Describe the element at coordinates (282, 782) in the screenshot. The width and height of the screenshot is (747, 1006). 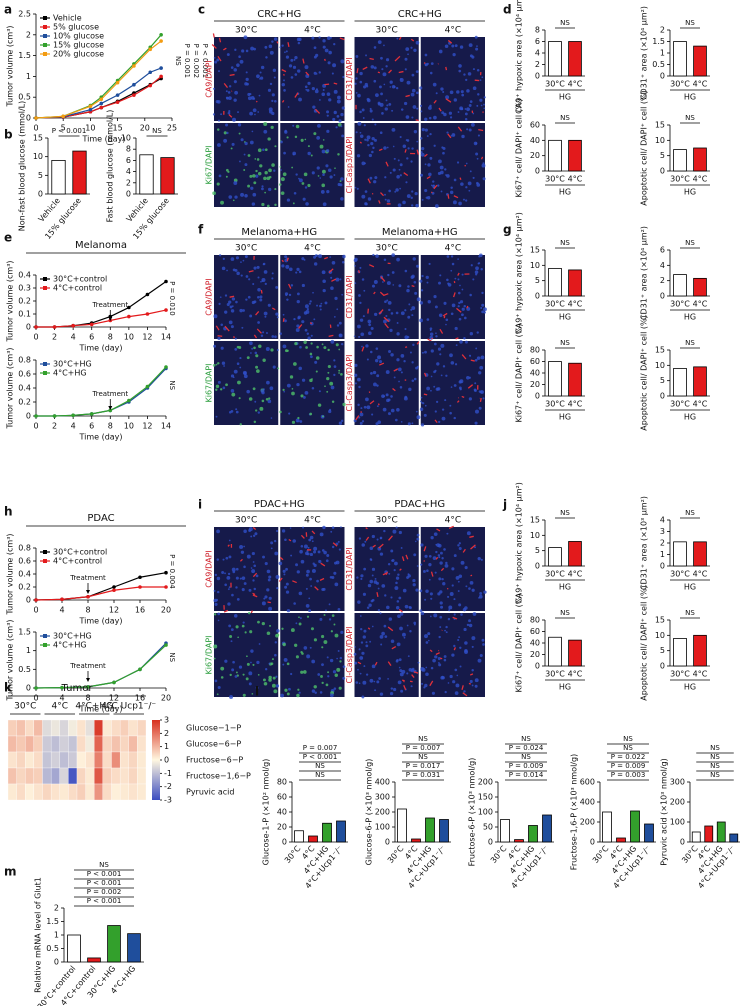
I see `y-tick-label: 80` at that location.